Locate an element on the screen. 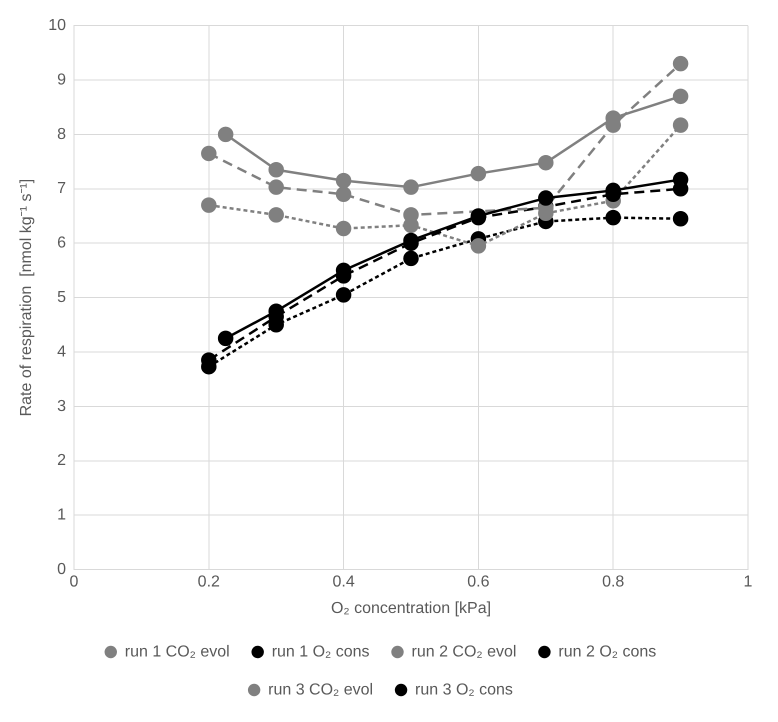 The image size is (778, 722). y-tick-label: 1 is located at coordinates (61, 515).